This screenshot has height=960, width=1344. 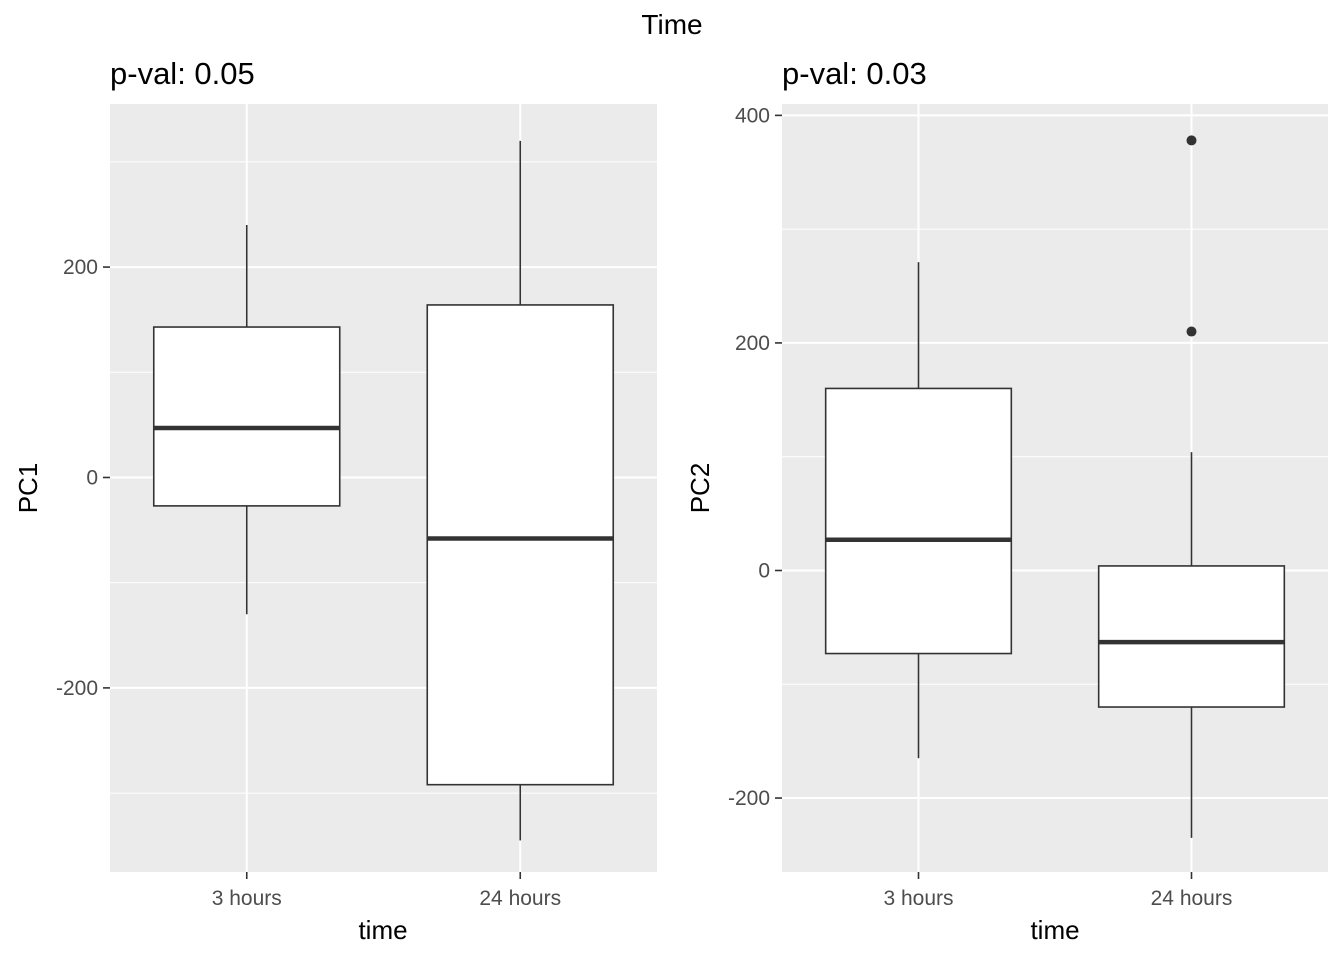 I want to click on y-tick-label: 400, so click(x=752, y=115).